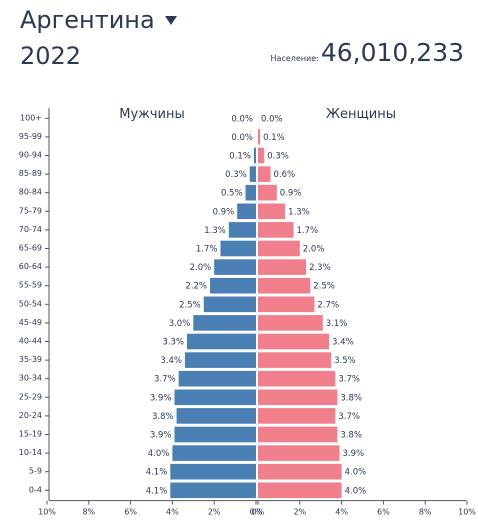 This screenshot has width=478, height=520. Describe the element at coordinates (248, 40) in the screenshot. I see `header: Аргентина 2022 Население: 46,010,233` at that location.